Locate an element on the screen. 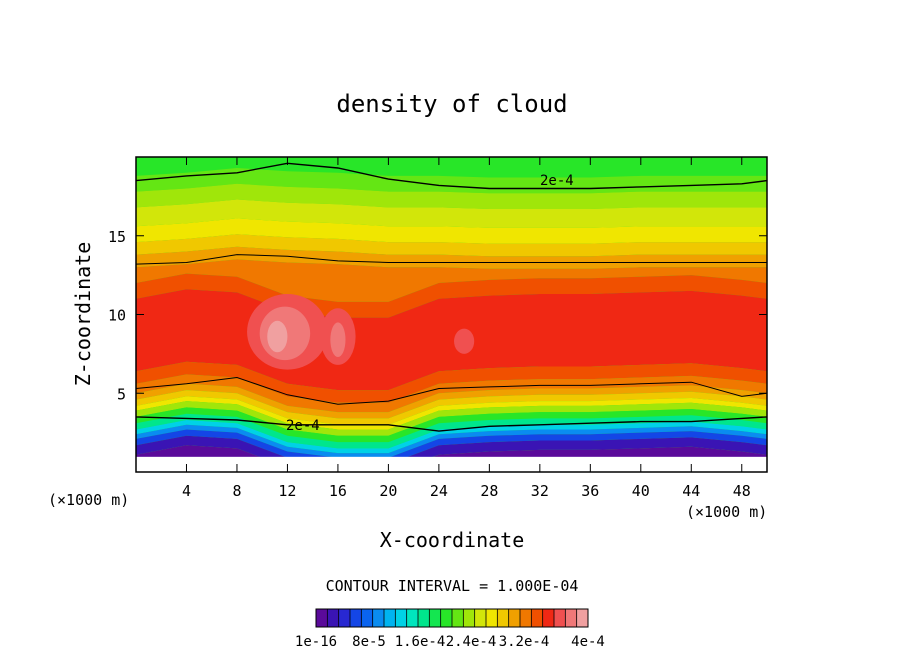 The width and height of the screenshot is (904, 654). contour-line-upper is located at coordinates (451, 176).